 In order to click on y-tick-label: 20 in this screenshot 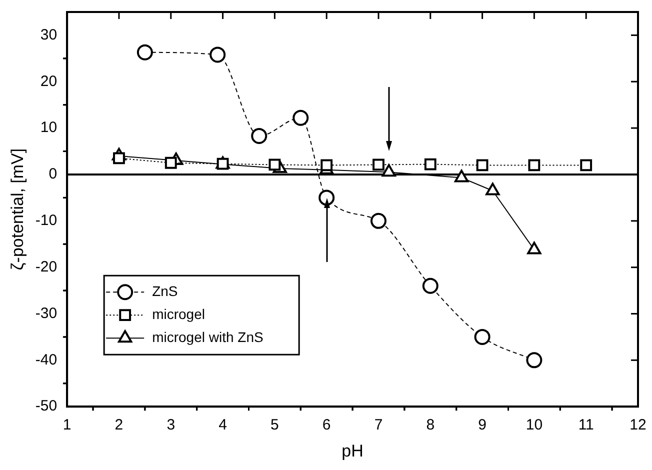, I will do `click(49, 81)`.